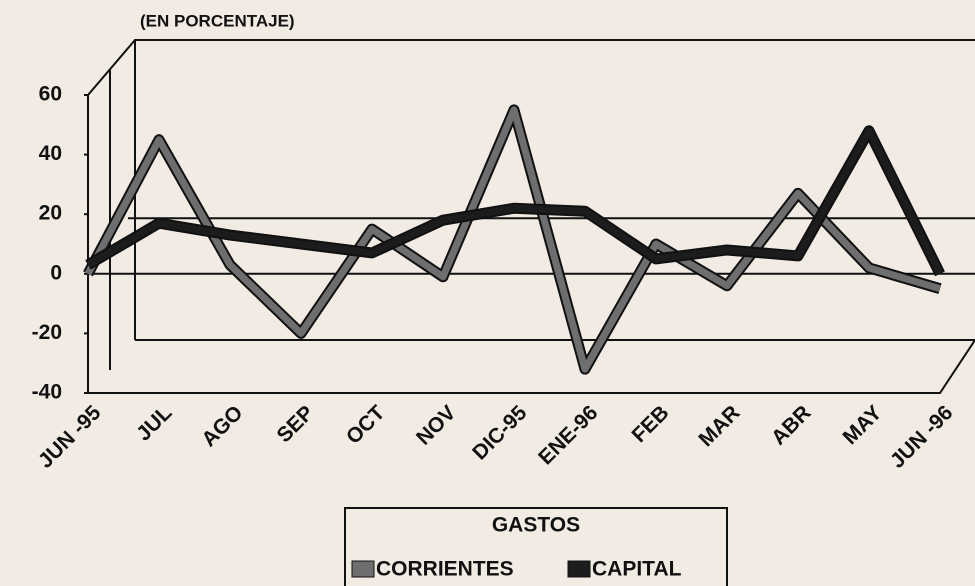 The width and height of the screenshot is (975, 586). Describe the element at coordinates (536, 525) in the screenshot. I see `legend-title: GASTOS` at that location.